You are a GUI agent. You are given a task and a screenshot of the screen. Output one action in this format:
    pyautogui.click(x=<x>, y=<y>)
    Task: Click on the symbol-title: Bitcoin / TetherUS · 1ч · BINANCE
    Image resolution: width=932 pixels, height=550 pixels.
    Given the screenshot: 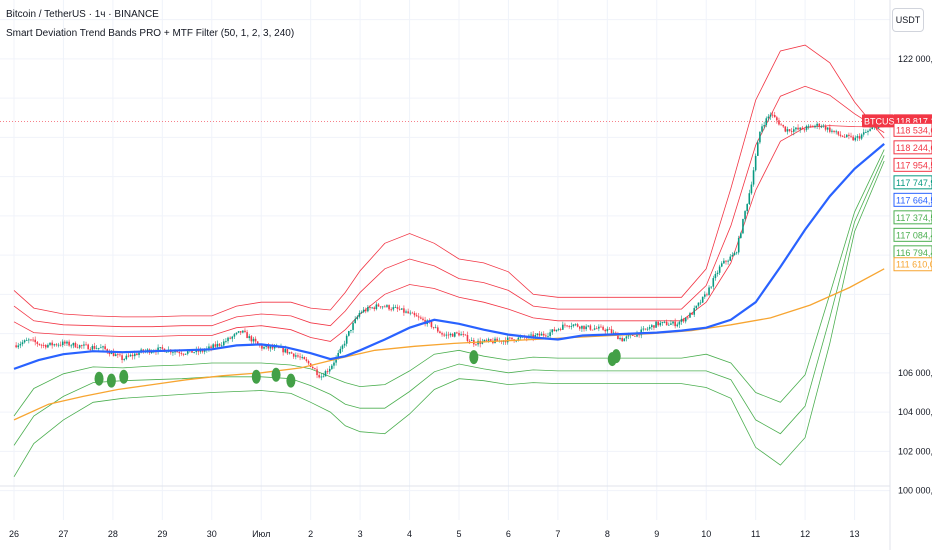 What is the action you would take?
    pyautogui.click(x=82, y=14)
    